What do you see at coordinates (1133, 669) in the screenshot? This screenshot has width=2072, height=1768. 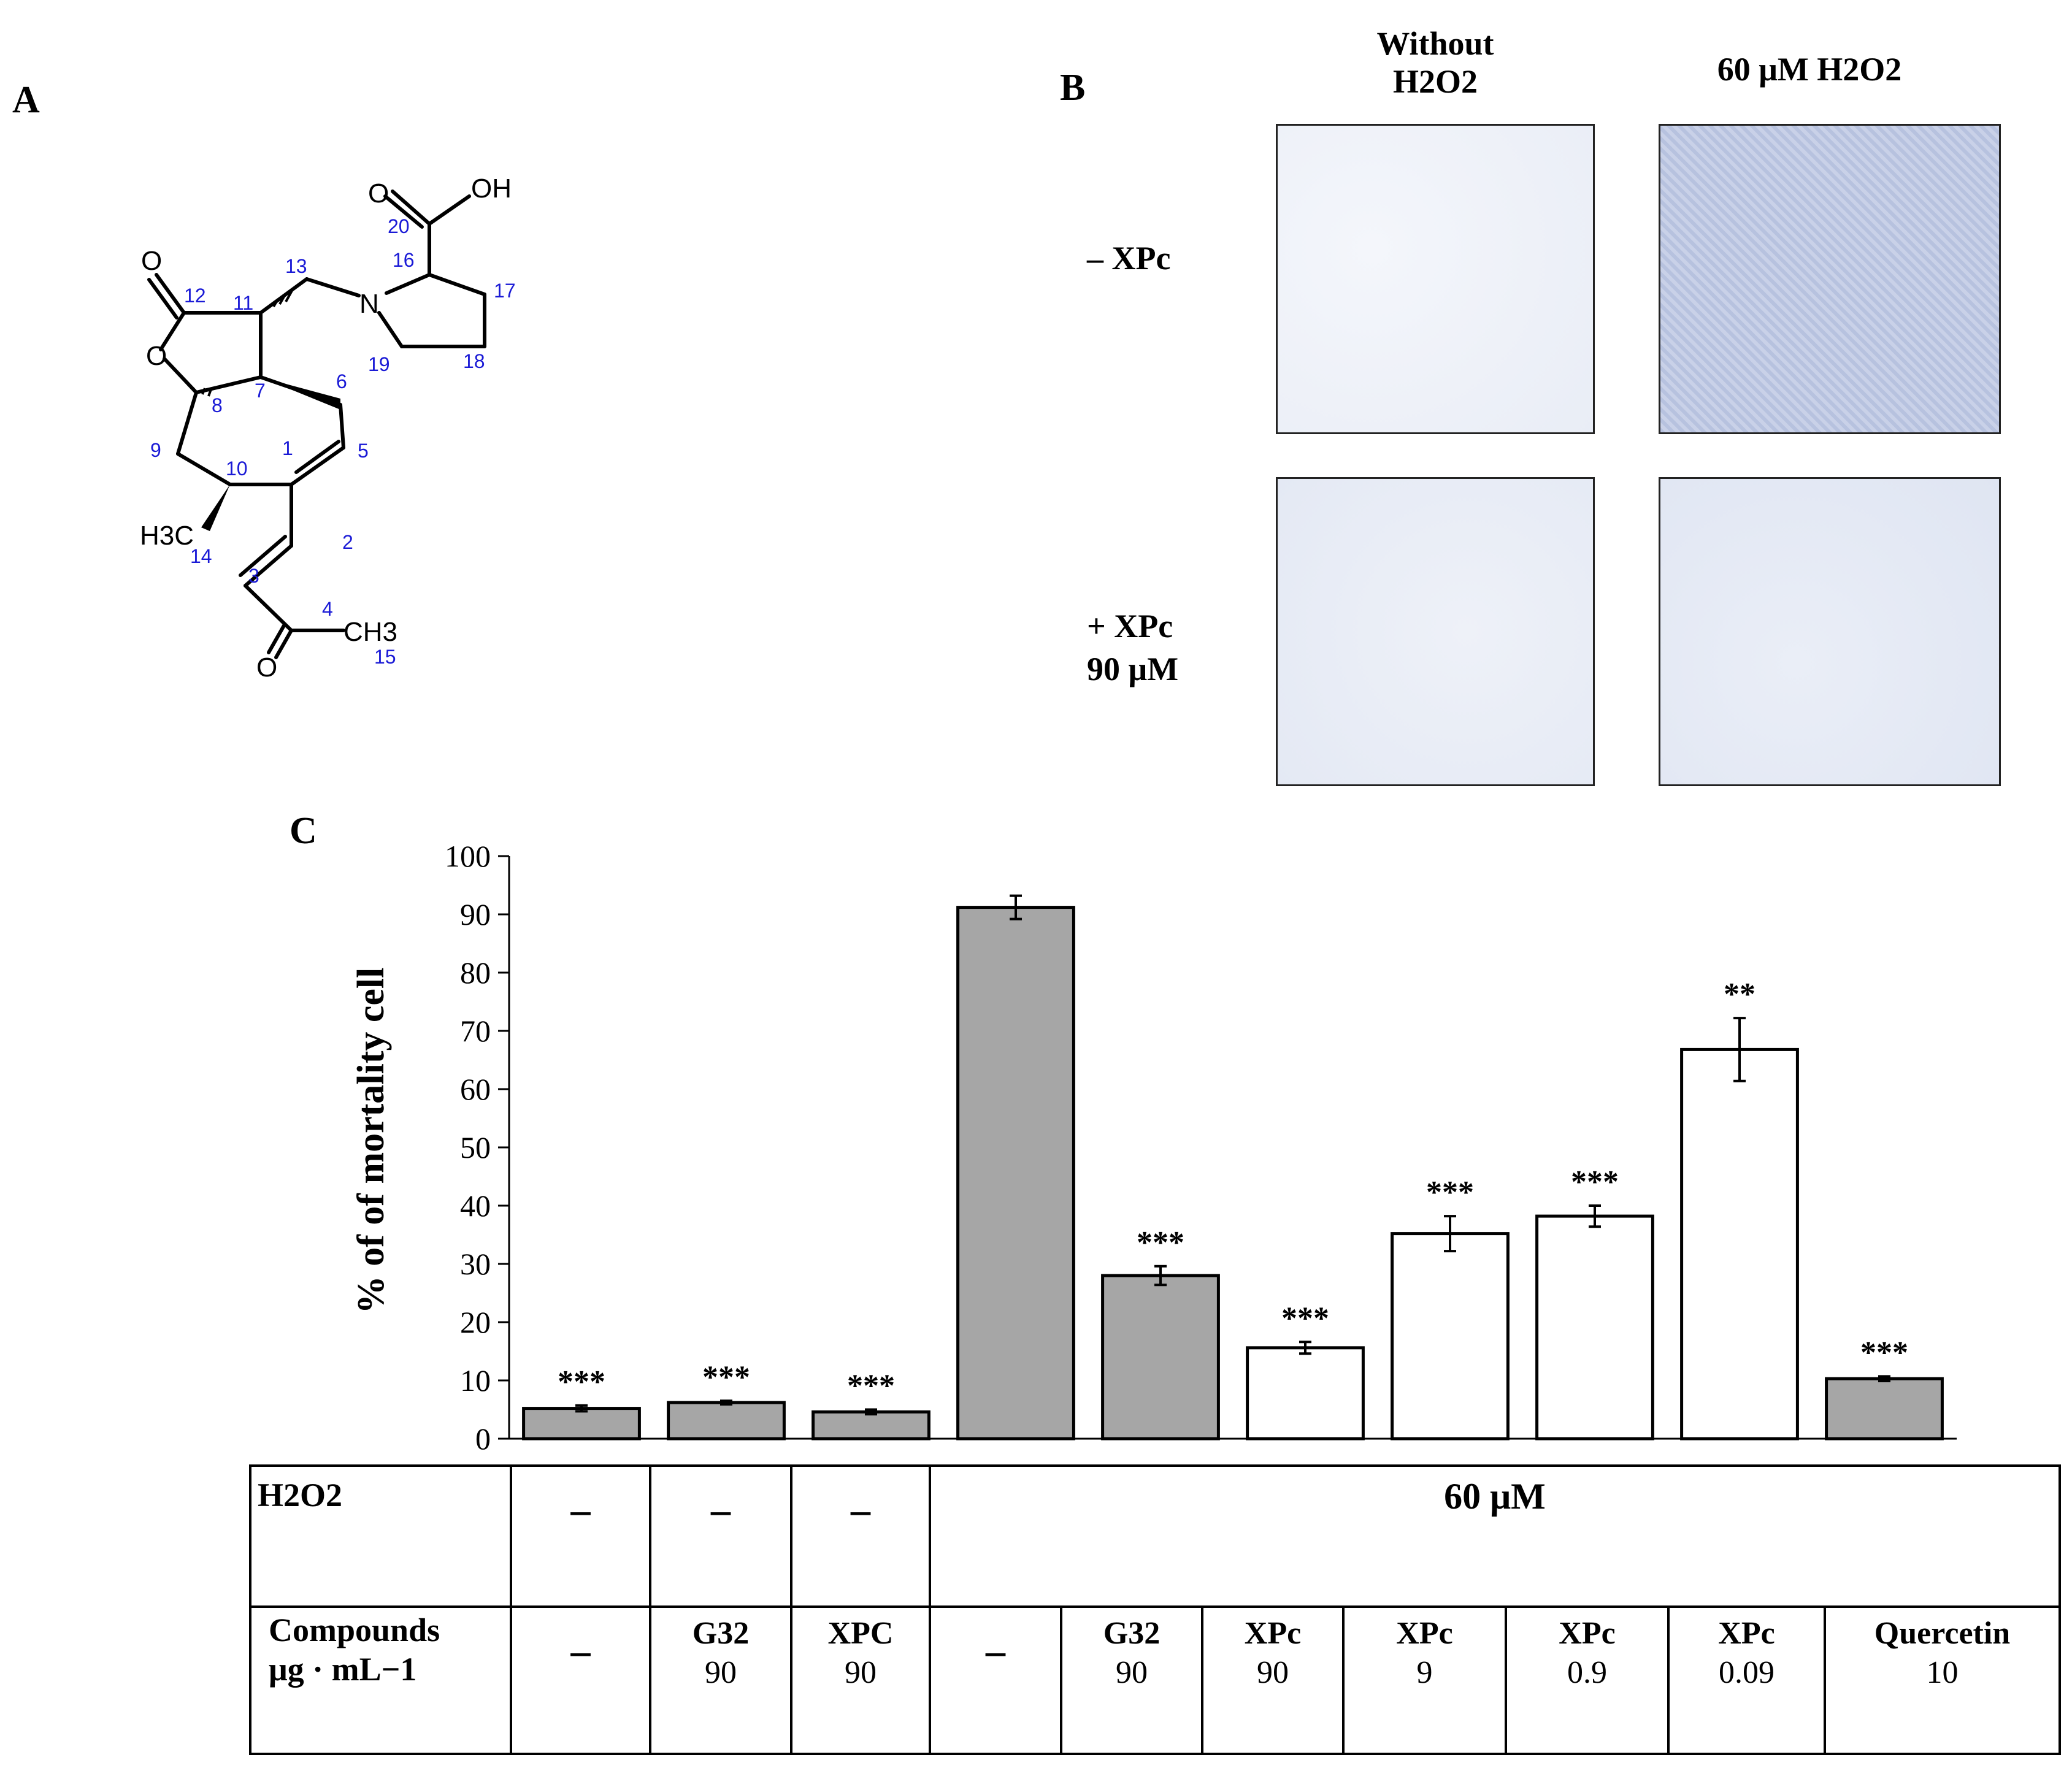 I see `row-label-line: 90 μM` at bounding box center [1133, 669].